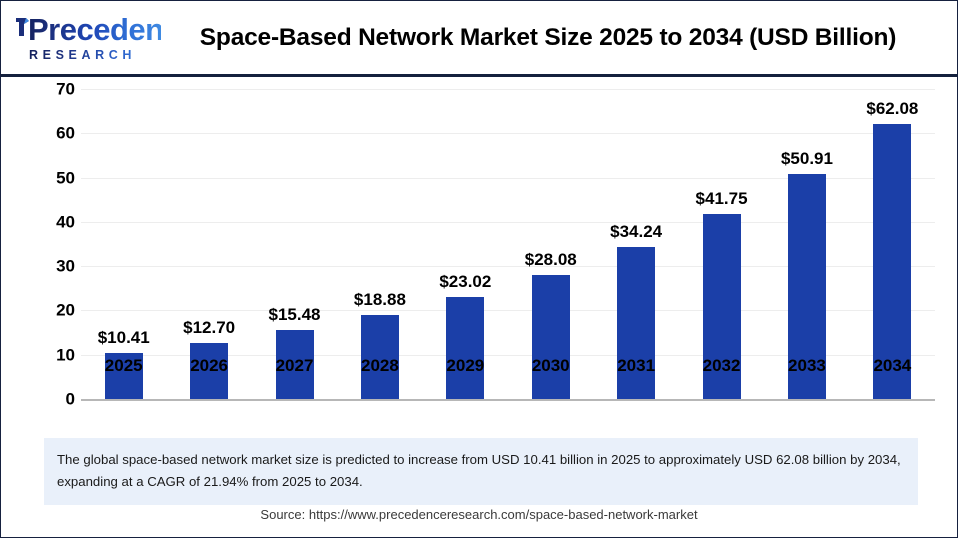 The image size is (960, 540). Describe the element at coordinates (88, 55) in the screenshot. I see `logo-subtitle: RESEARCH` at that location.